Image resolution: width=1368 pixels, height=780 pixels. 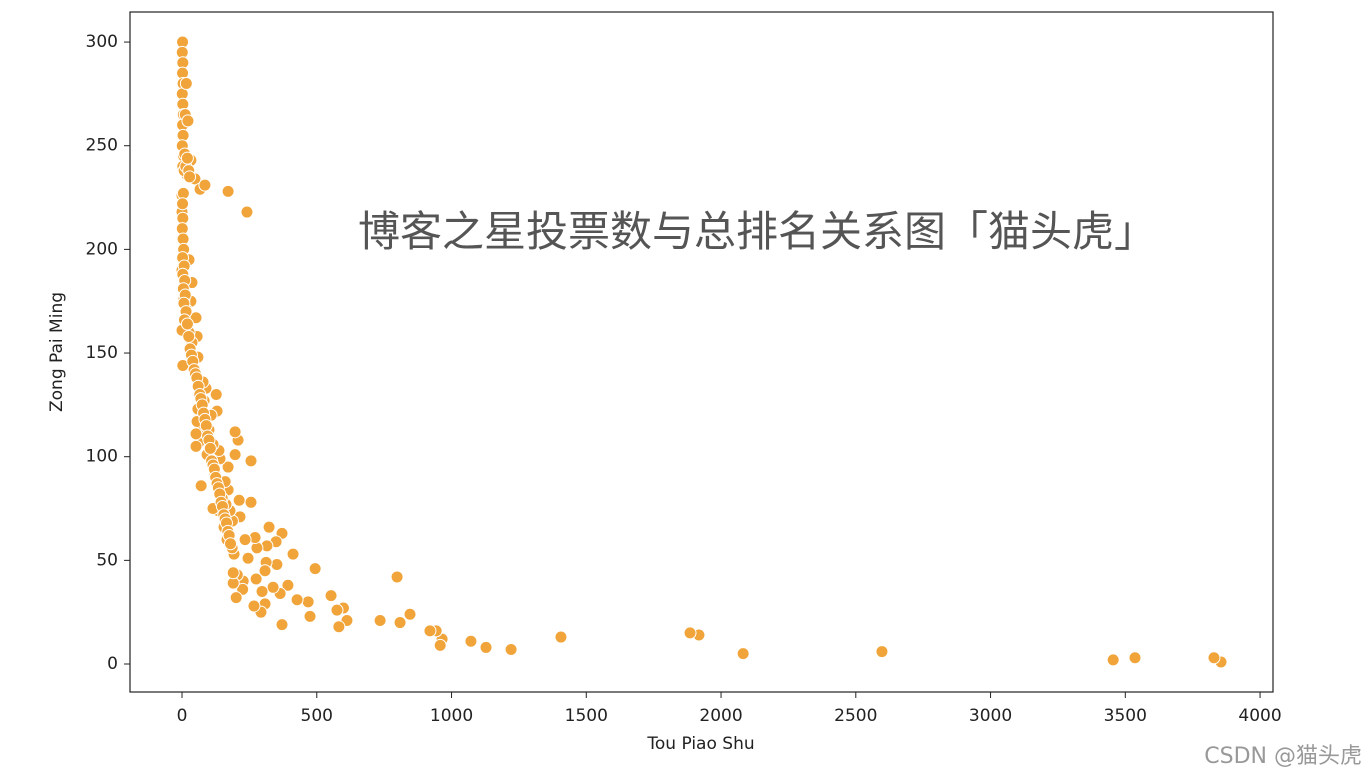 What do you see at coordinates (57, 352) in the screenshot?
I see `y-axis-label: Zong Pai Ming` at bounding box center [57, 352].